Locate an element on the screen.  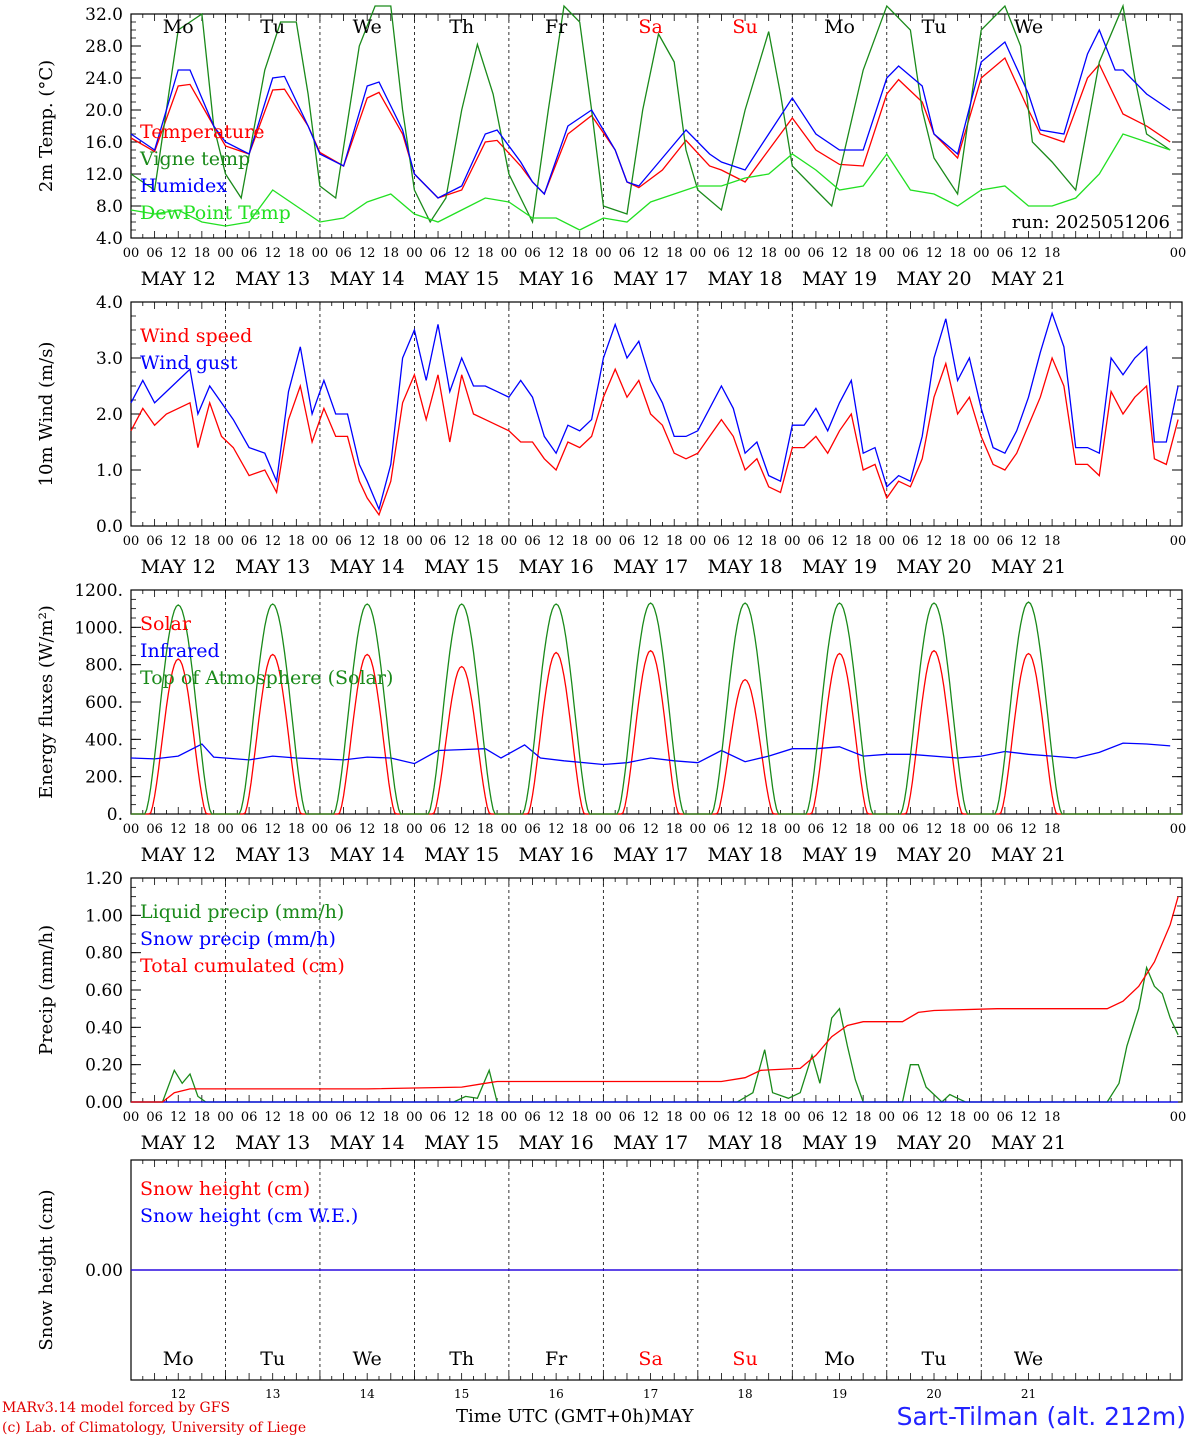
day-number-label: 19 is located at coordinates (839, 1394).